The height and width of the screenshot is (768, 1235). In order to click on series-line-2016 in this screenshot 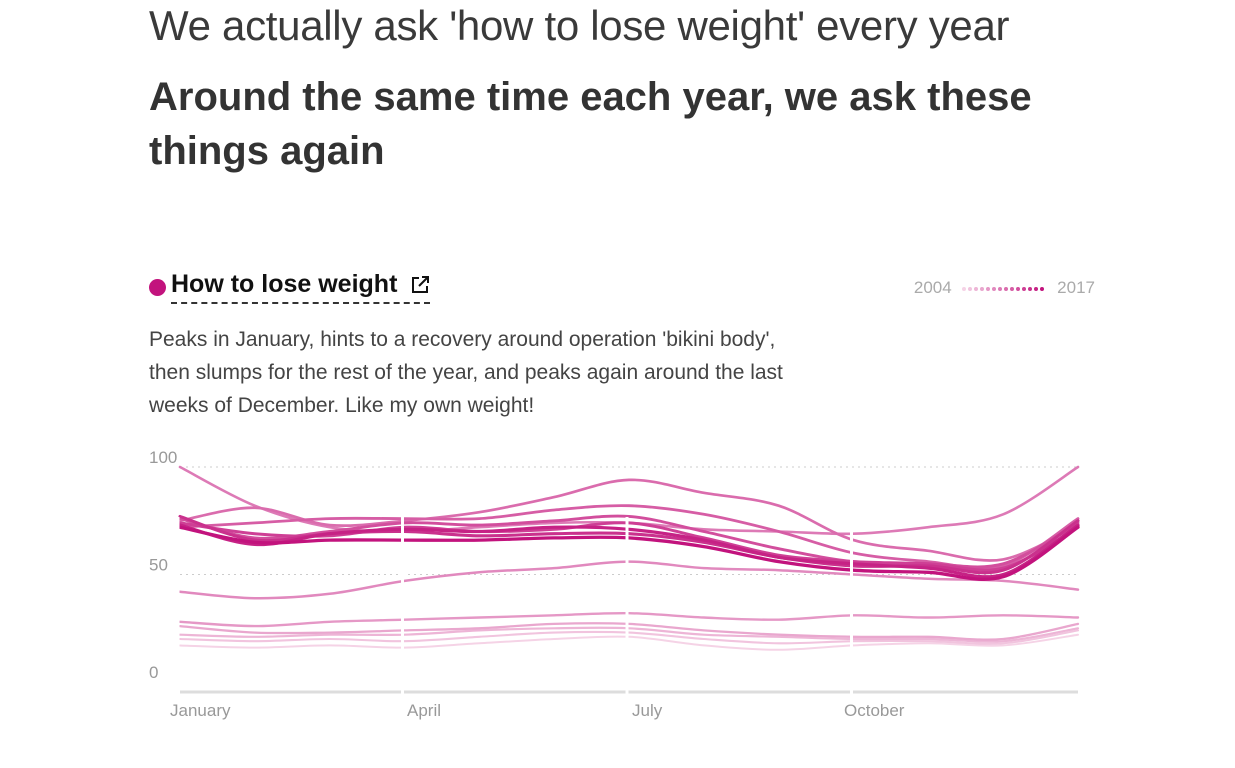, I will do `click(629, 551)`.